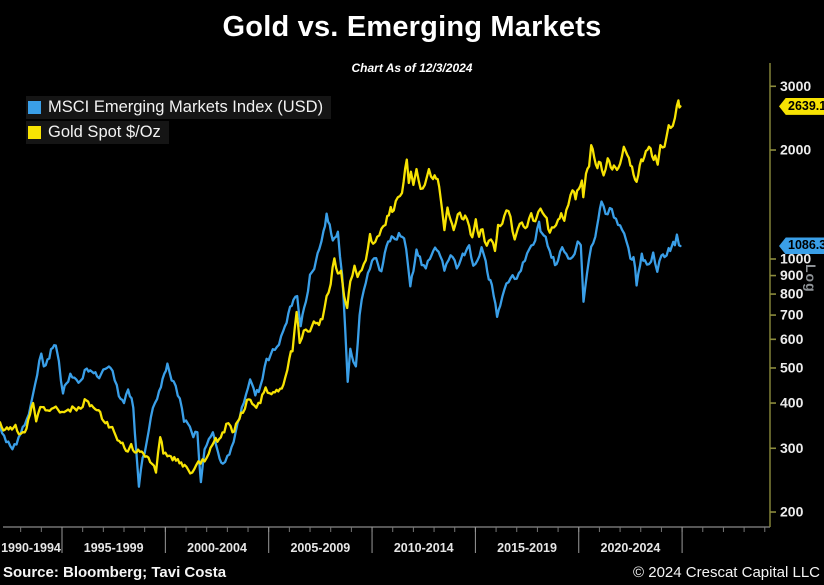 Image resolution: width=824 pixels, height=585 pixels. Describe the element at coordinates (114, 548) in the screenshot. I see `x-axis-label: 1995-1999` at that location.